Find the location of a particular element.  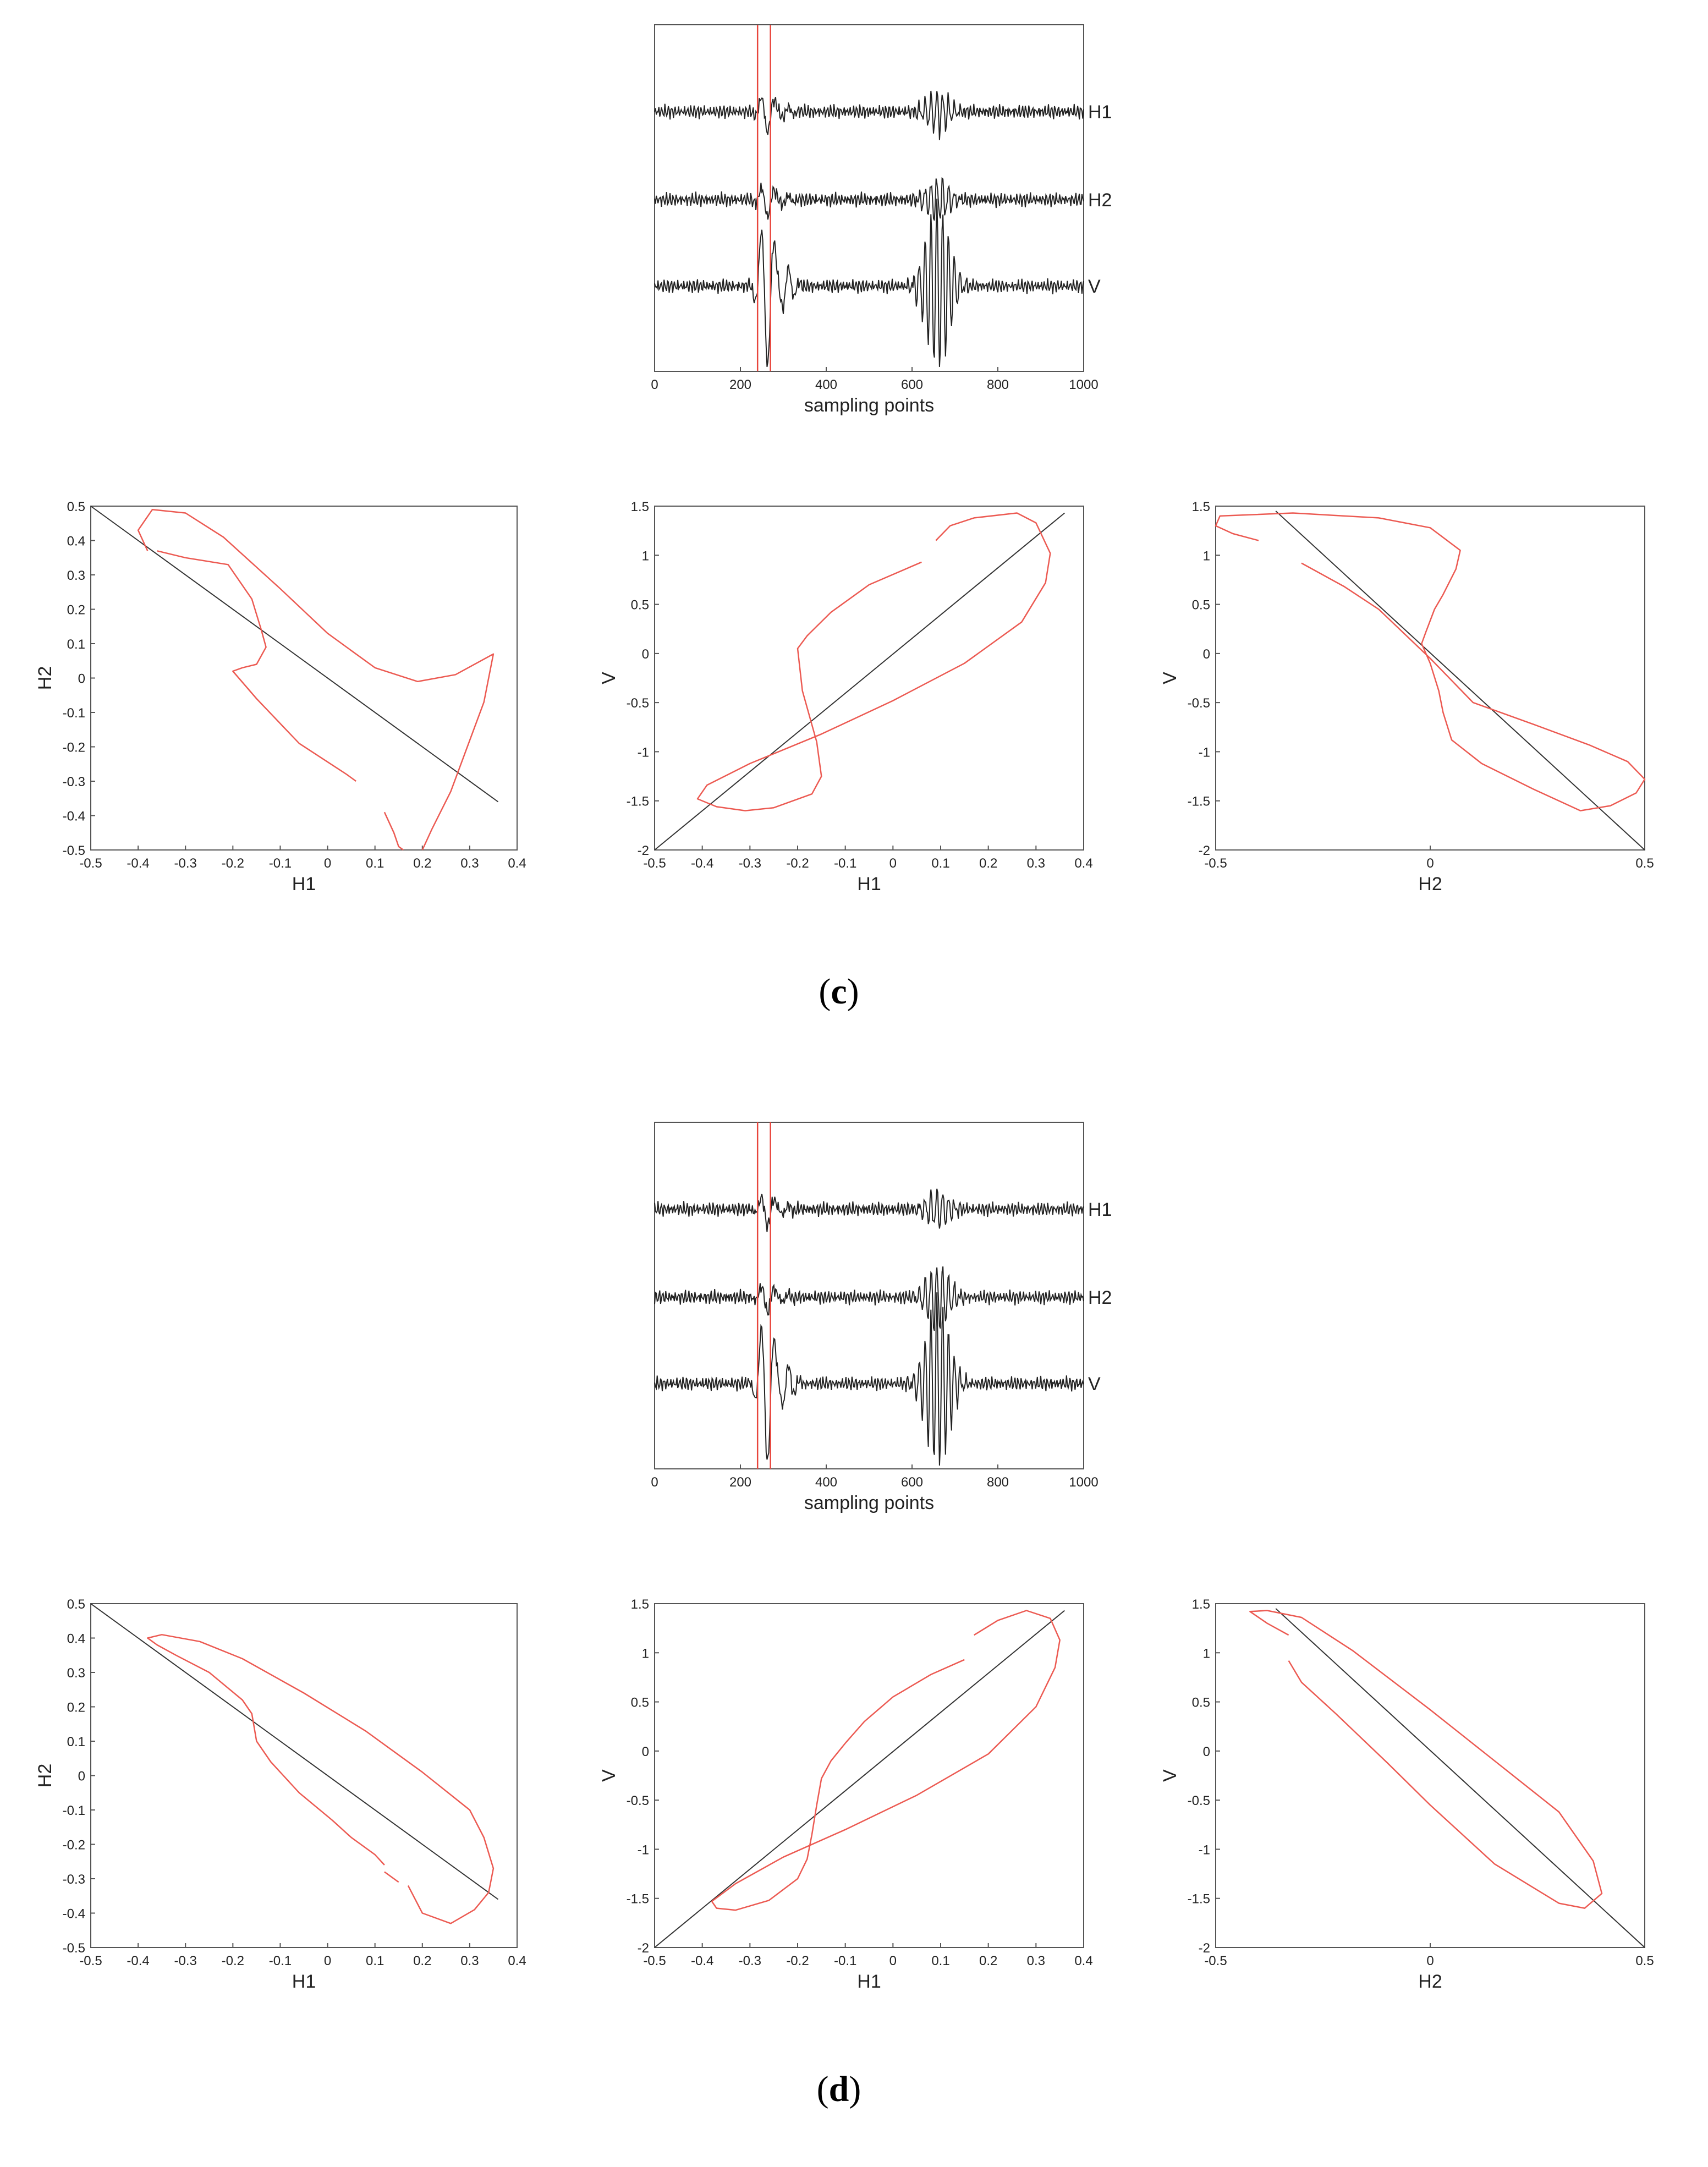

trace-v is located at coordinates (869, 283).